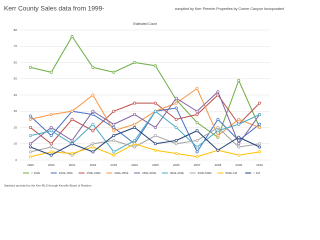 The height and width of the screenshot is (240, 320). Describe the element at coordinates (16, 160) in the screenshot. I see `y-tick-label: 0` at that location.